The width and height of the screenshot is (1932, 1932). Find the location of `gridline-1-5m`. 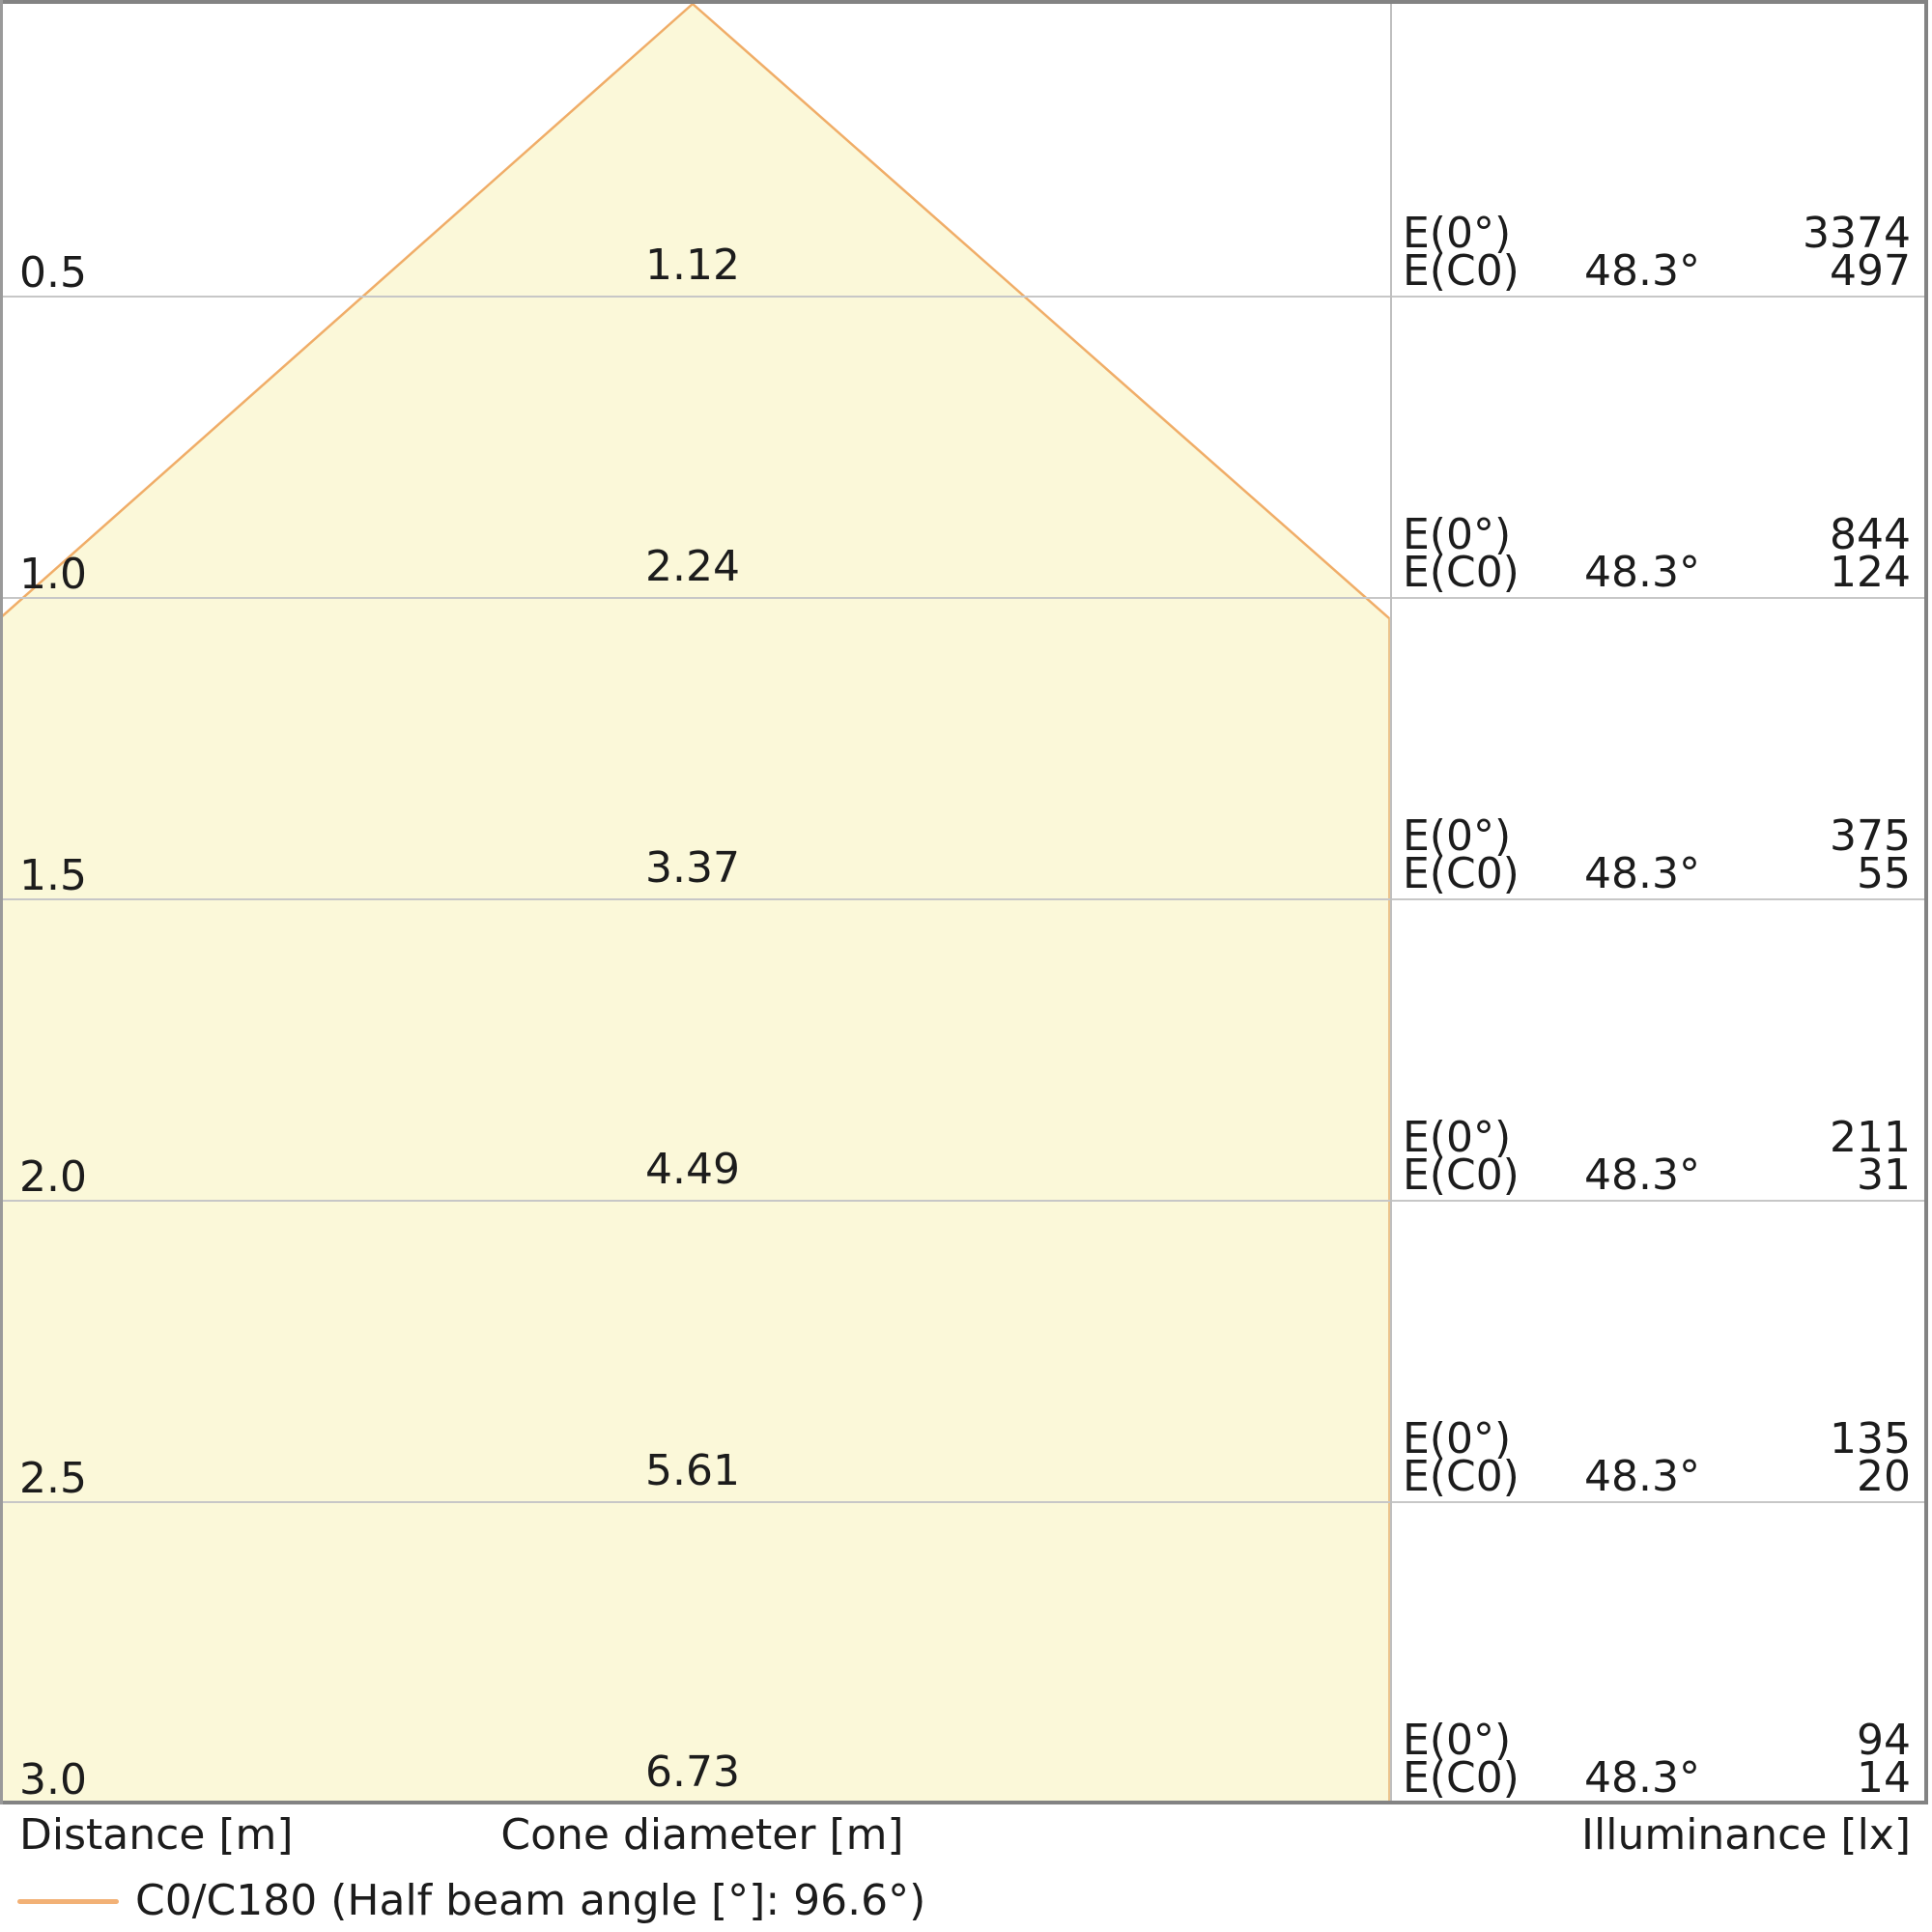

gridline-1-5m is located at coordinates (963, 899).